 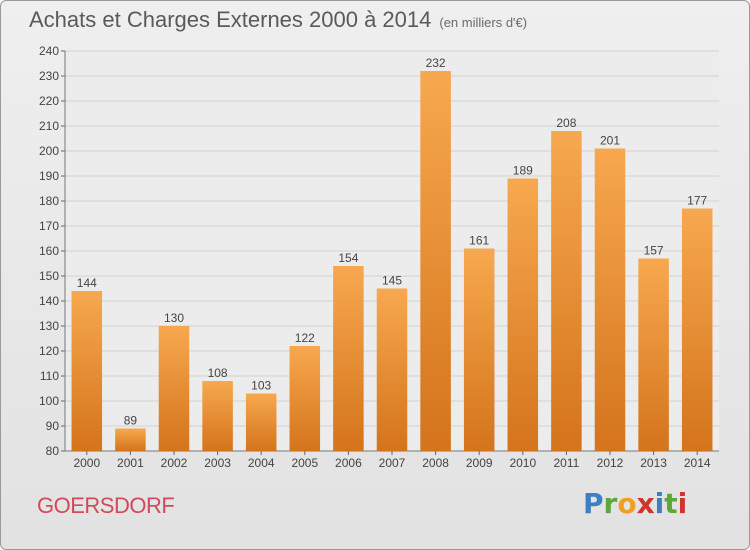 I want to click on x-tick-label-2001: 2001, so click(x=130, y=463).